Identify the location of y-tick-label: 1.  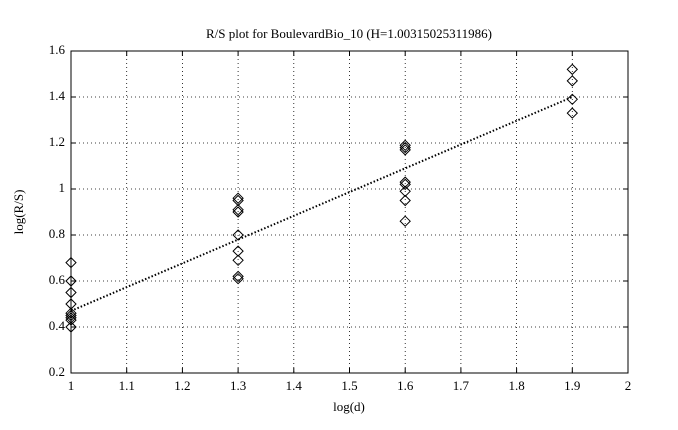
(62, 187).